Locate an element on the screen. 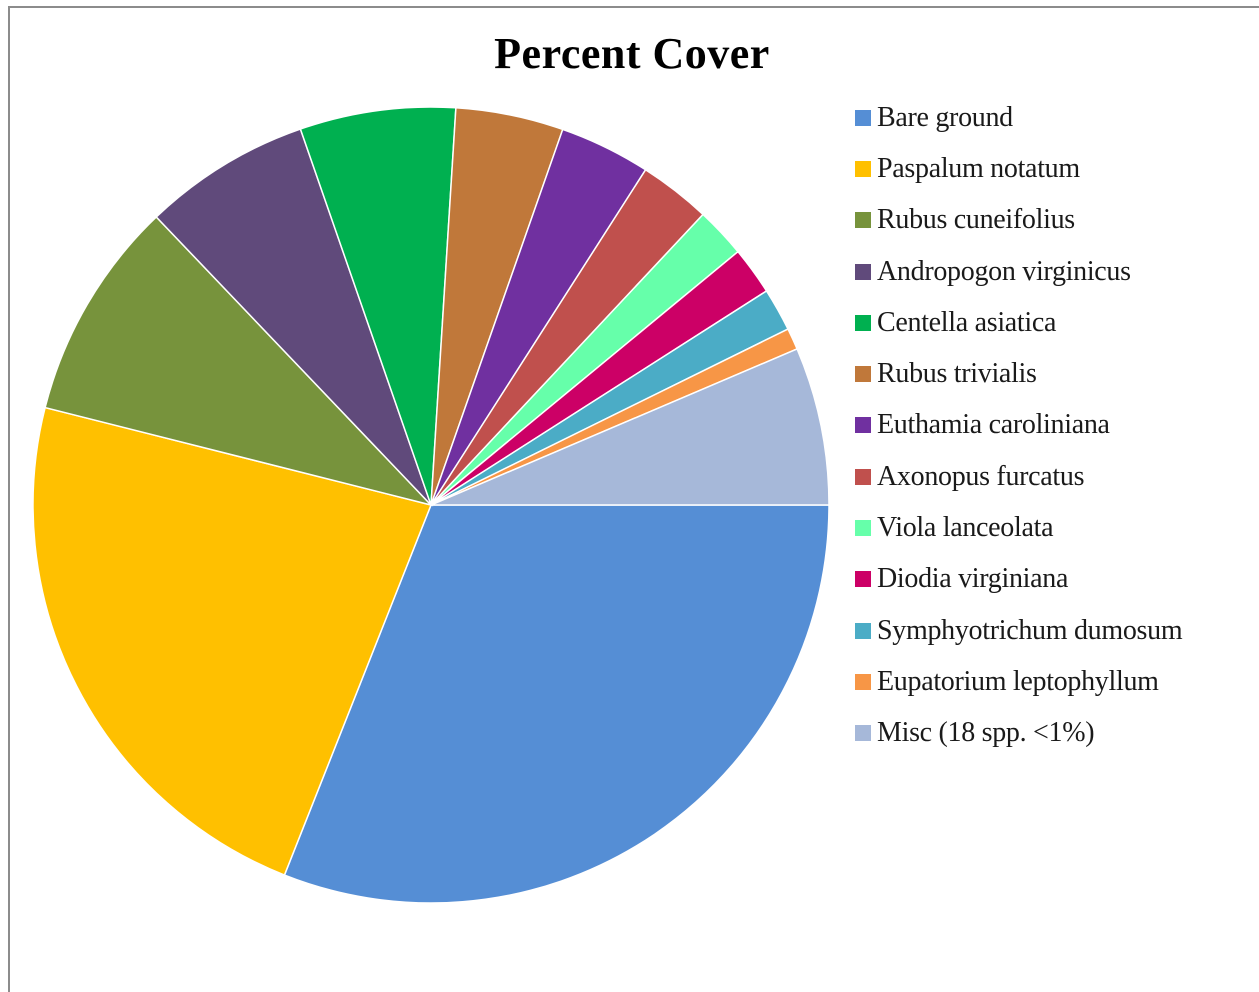 This screenshot has height=992, width=1259. legend-item: Symphyotrichum dumosum is located at coordinates (1019, 630).